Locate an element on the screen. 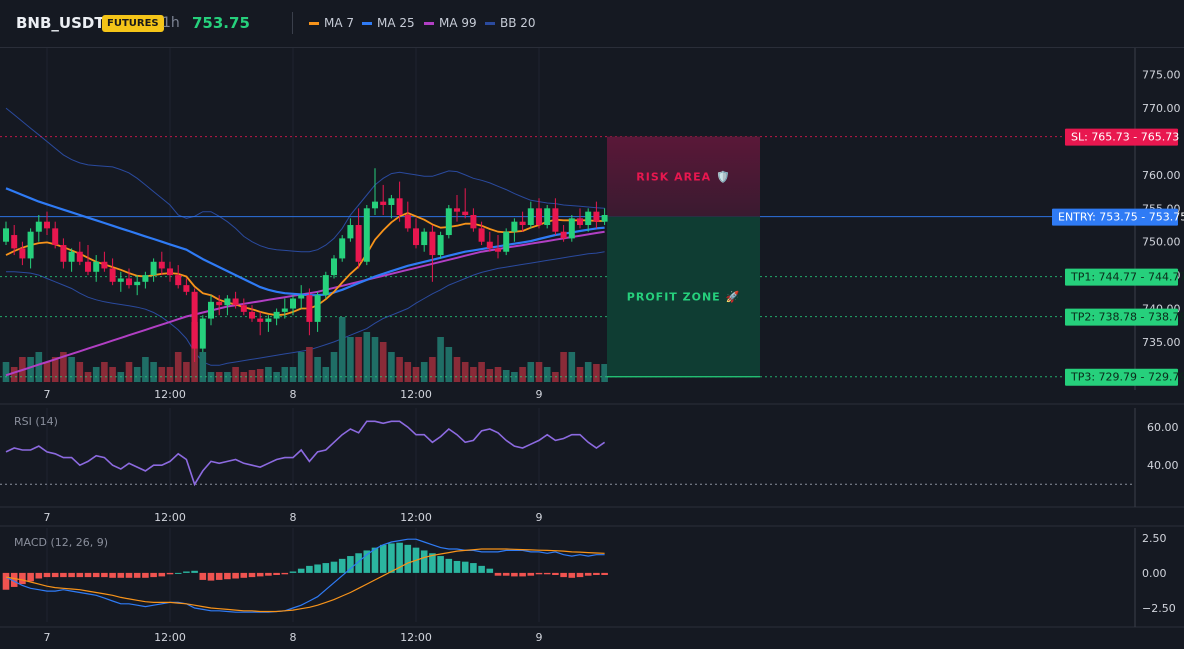 The width and height of the screenshot is (1184, 649). legend-ma99: MA 99 is located at coordinates (450, 23).